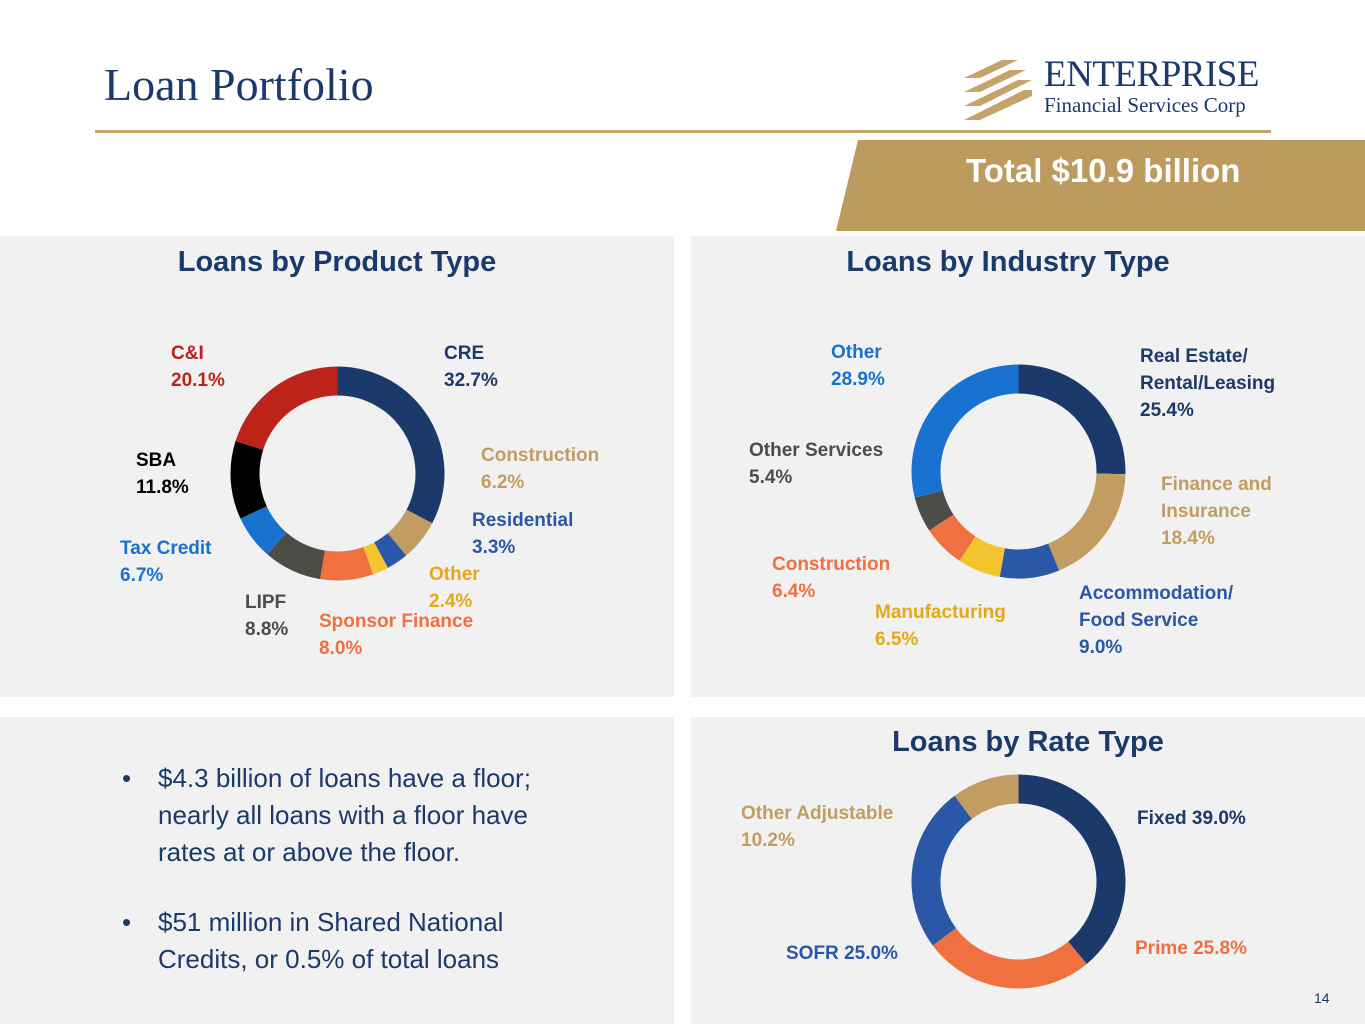 This screenshot has width=1365, height=1024. What do you see at coordinates (817, 827) in the screenshot?
I see `label-other-adjustable: Other Adjustable 10.2%` at bounding box center [817, 827].